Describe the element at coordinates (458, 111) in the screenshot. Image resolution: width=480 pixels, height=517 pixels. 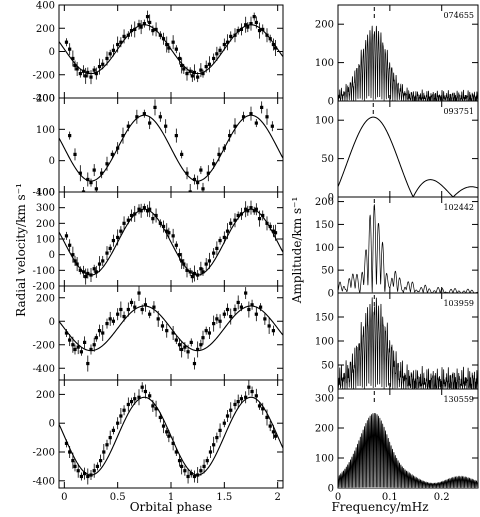
I see `object-id-label: 093751` at that location.